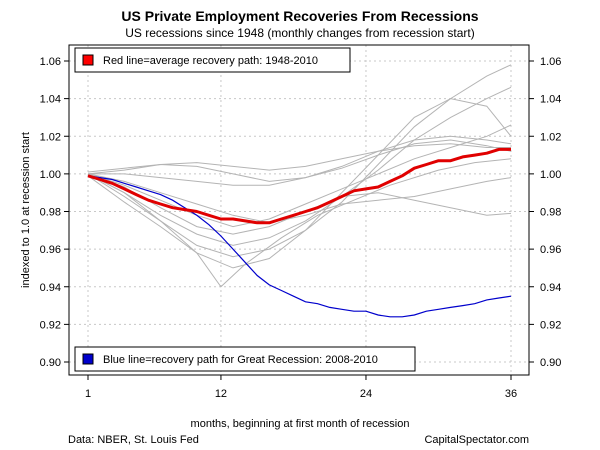  I want to click on legend-great-swatch, so click(88, 359).